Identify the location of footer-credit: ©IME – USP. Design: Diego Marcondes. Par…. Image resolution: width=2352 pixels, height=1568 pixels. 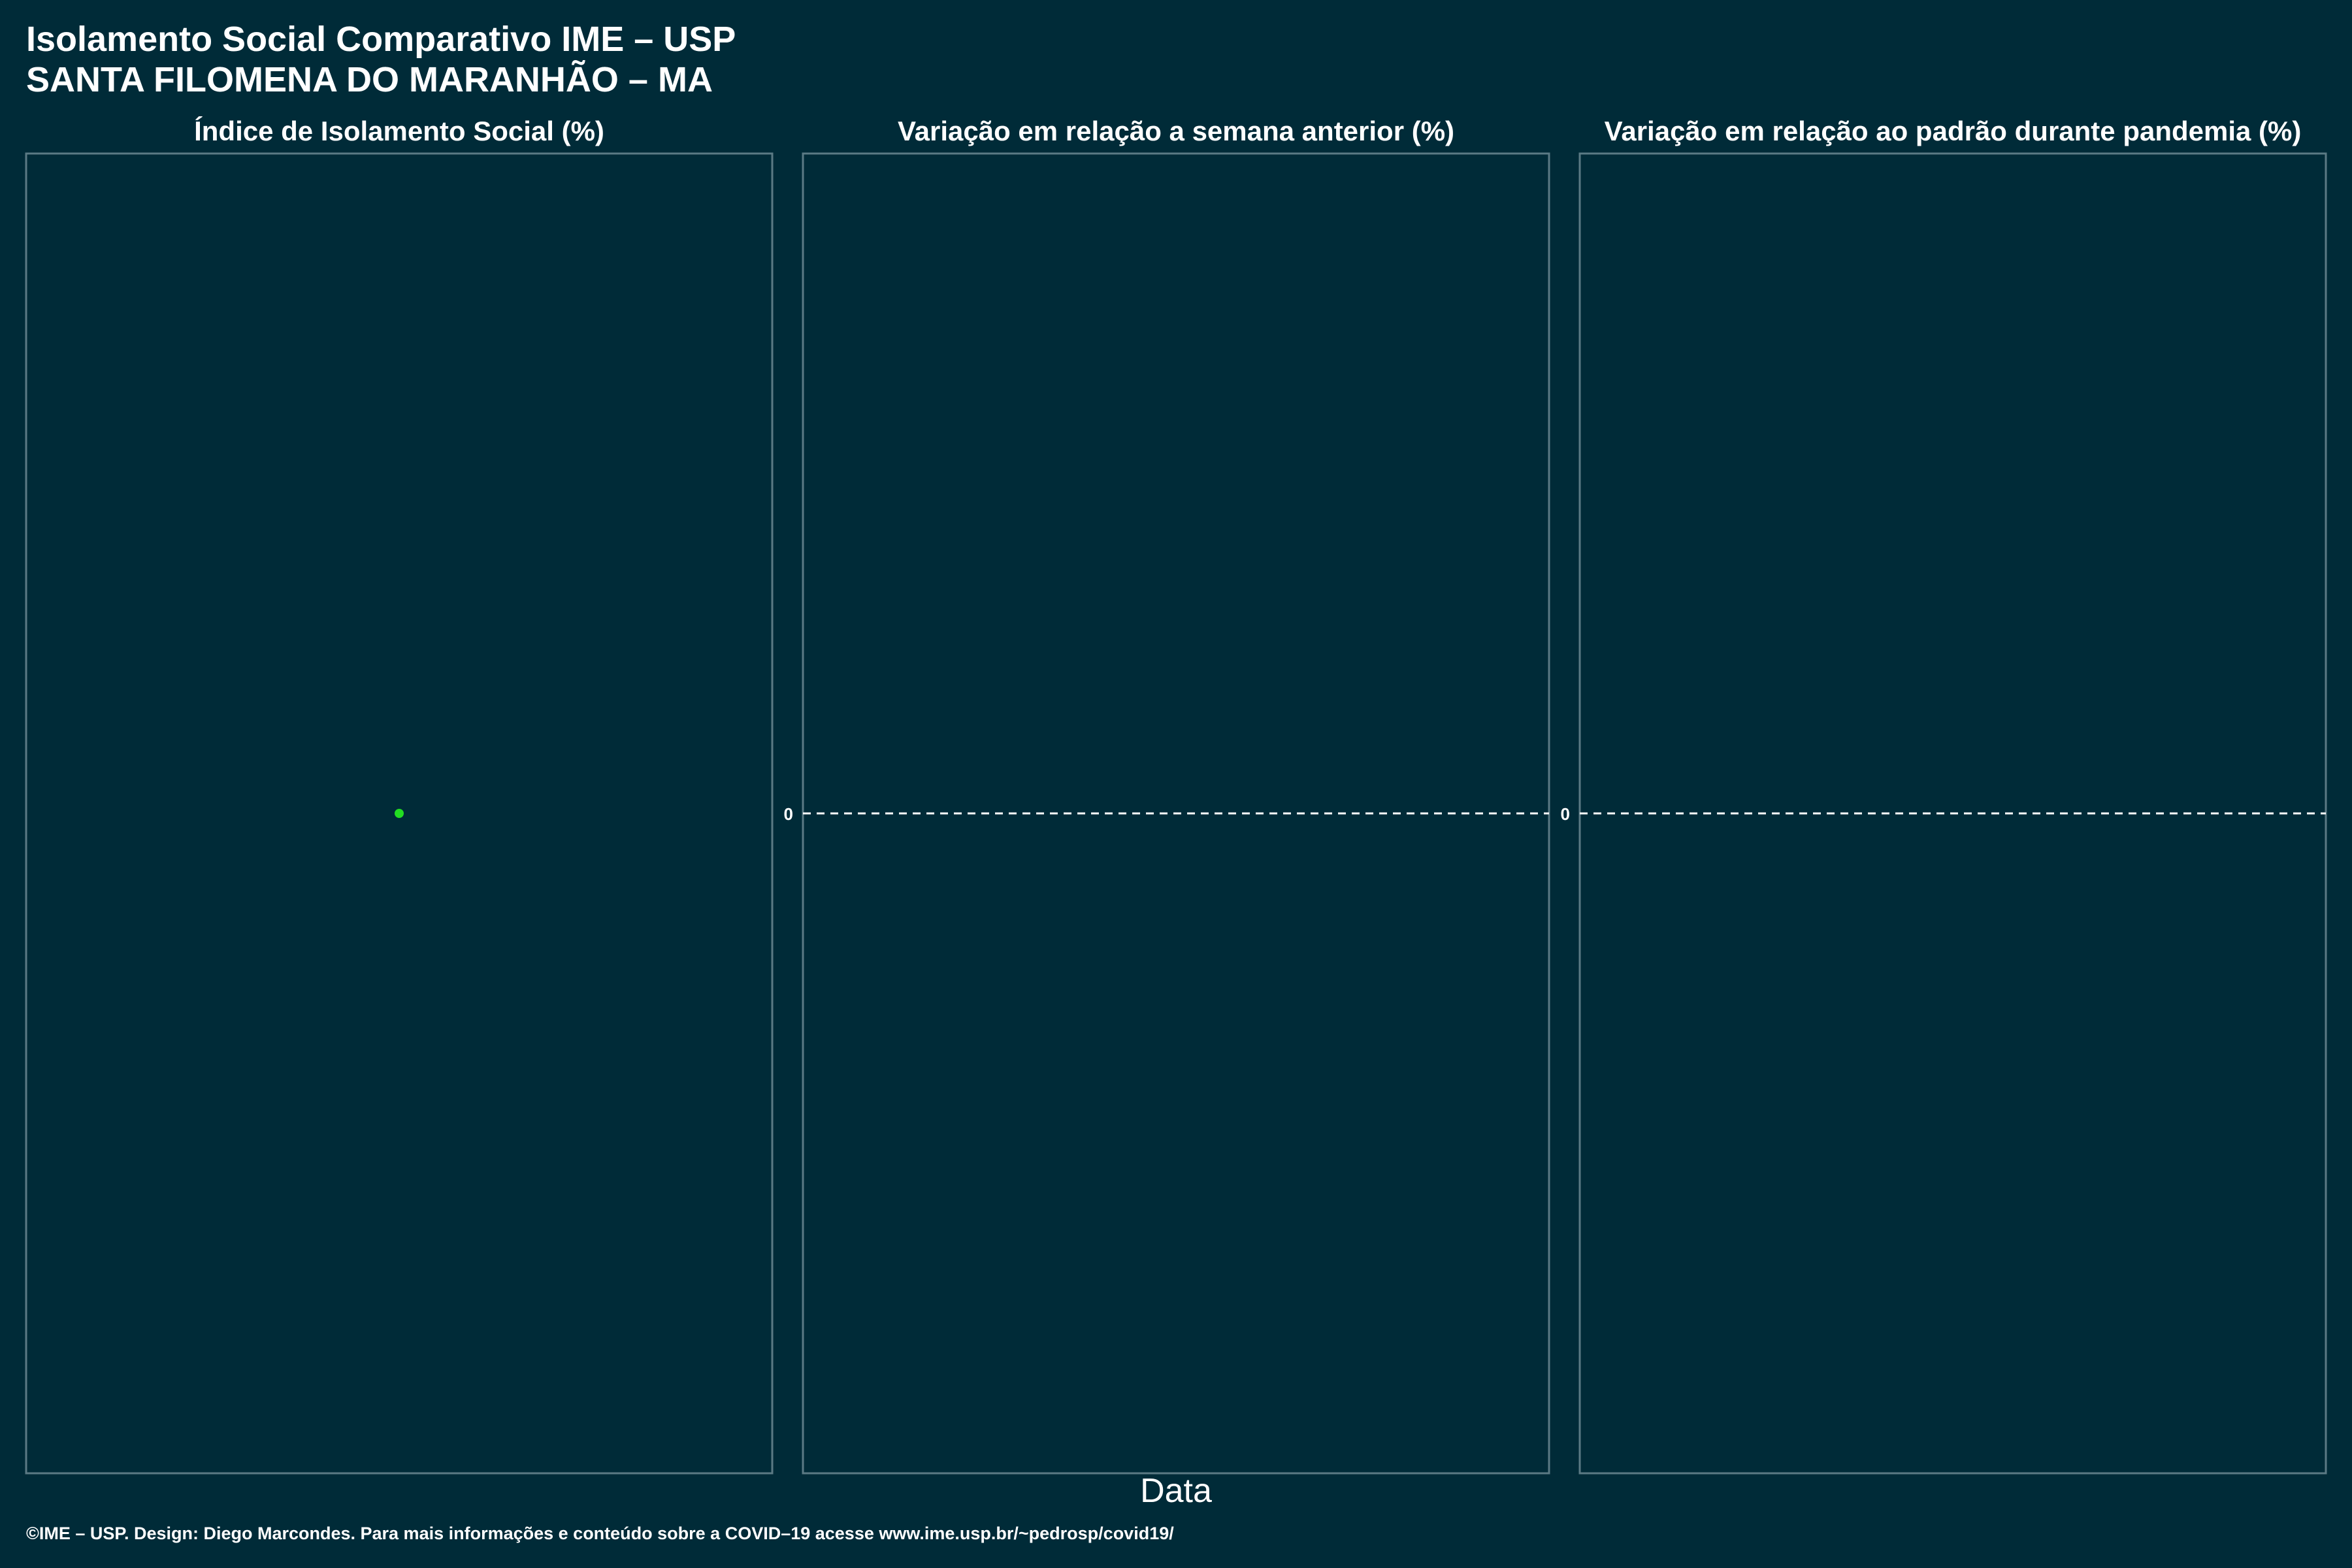
(600, 1533).